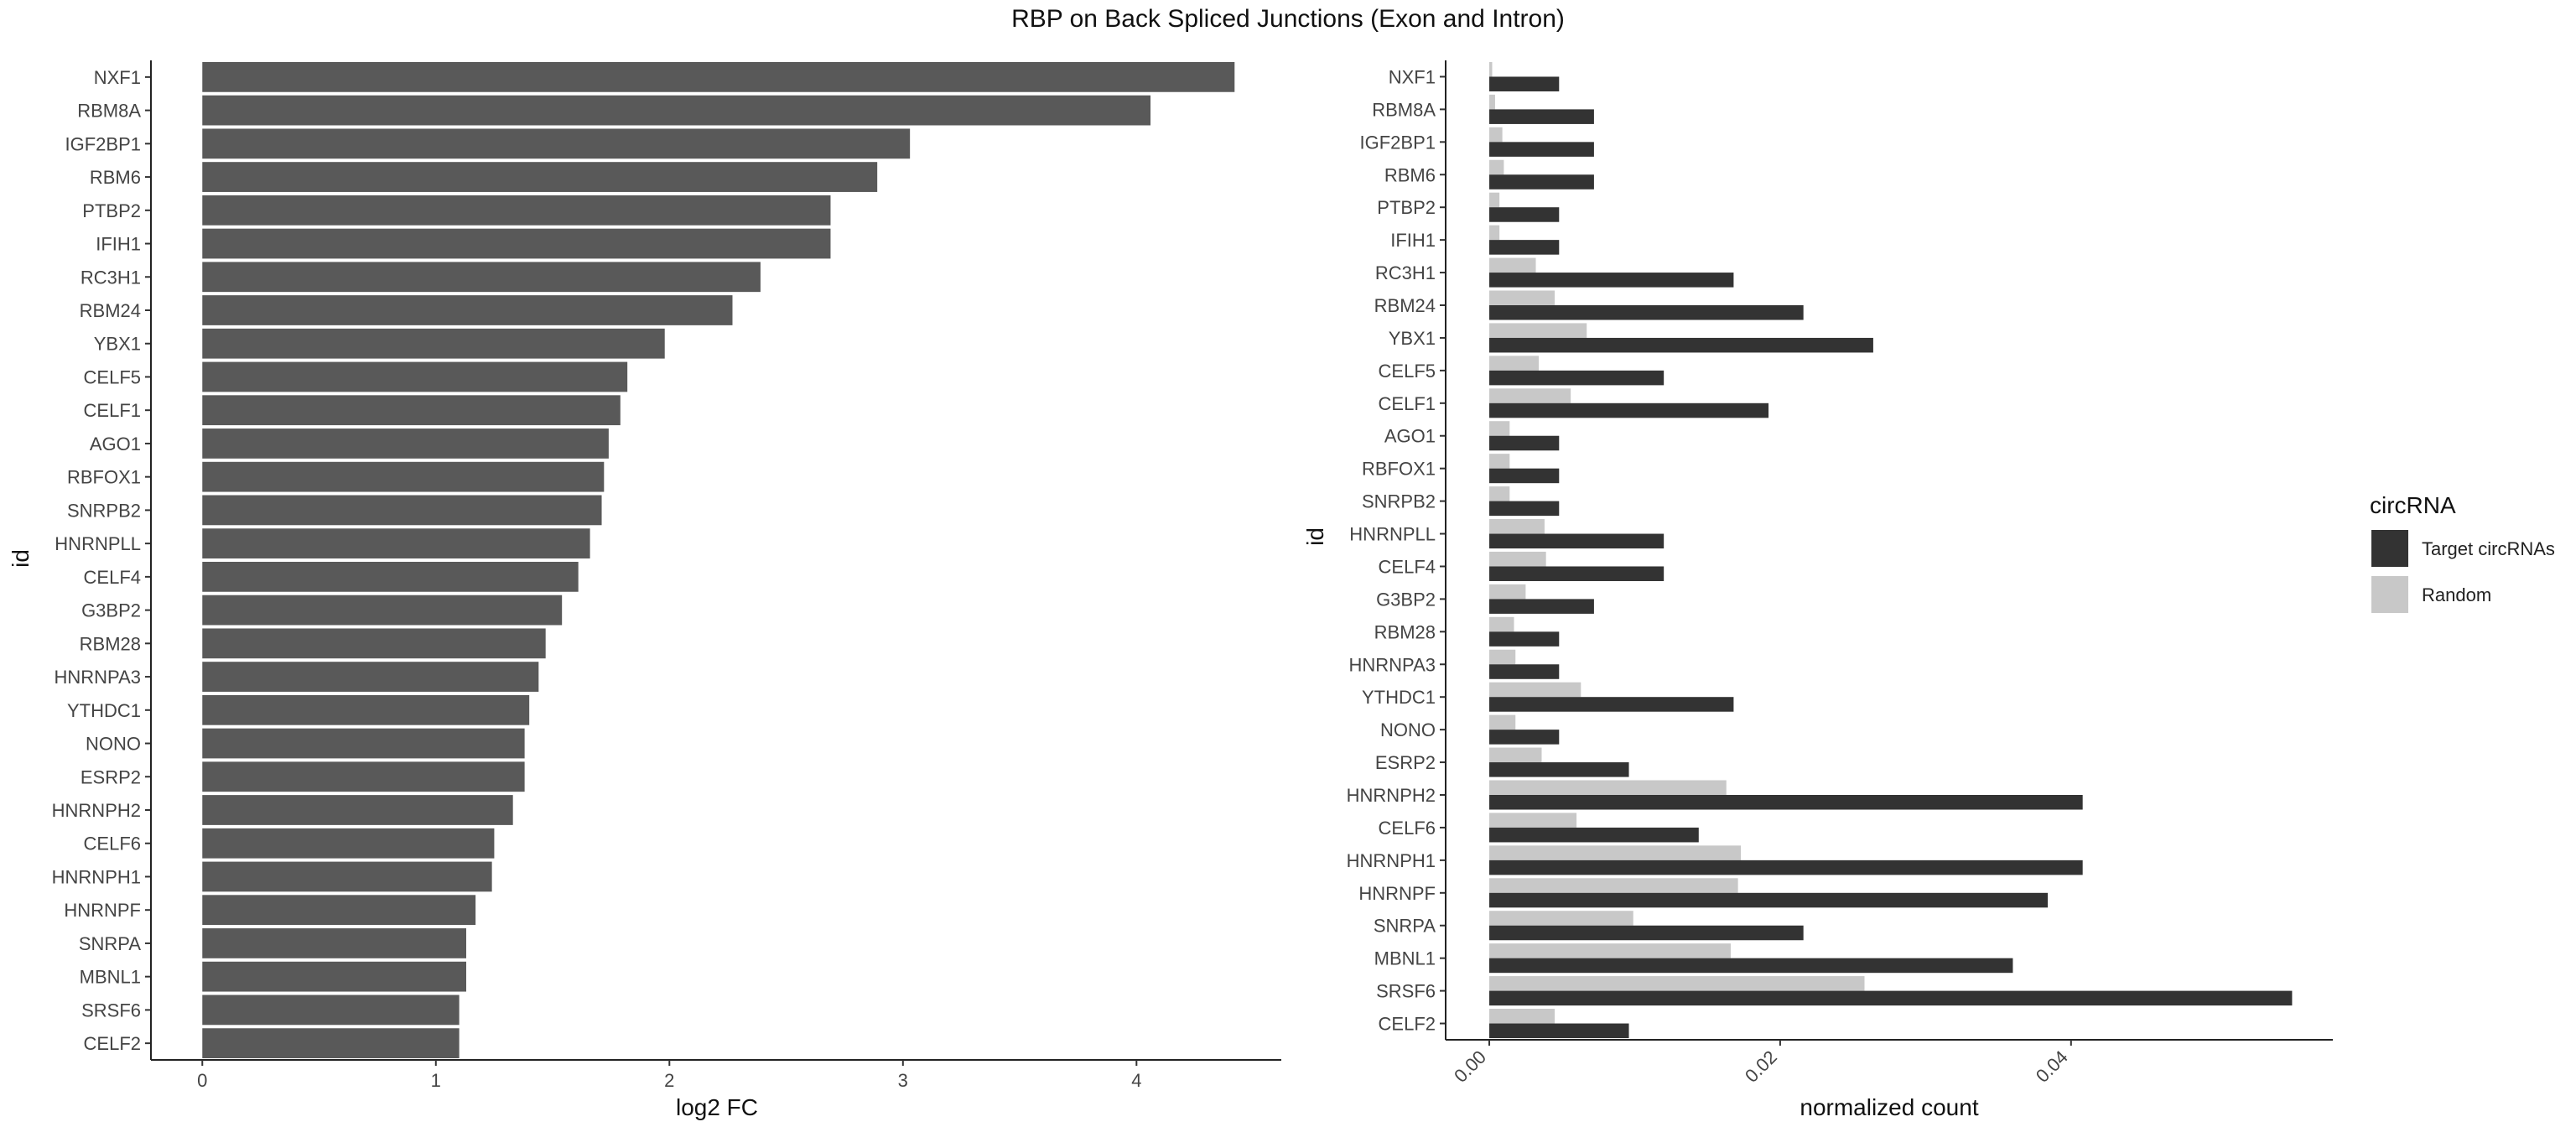 The width and height of the screenshot is (2576, 1127). What do you see at coordinates (1502, 722) in the screenshot?
I see `bar-random-nono` at bounding box center [1502, 722].